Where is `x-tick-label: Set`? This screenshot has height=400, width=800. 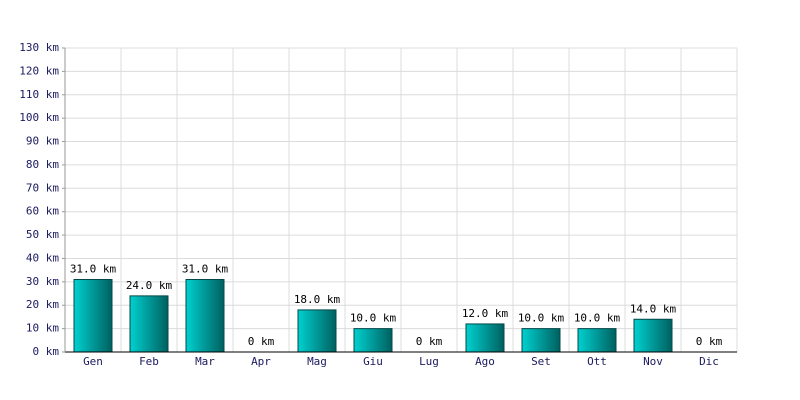 x-tick-label: Set is located at coordinates (541, 361).